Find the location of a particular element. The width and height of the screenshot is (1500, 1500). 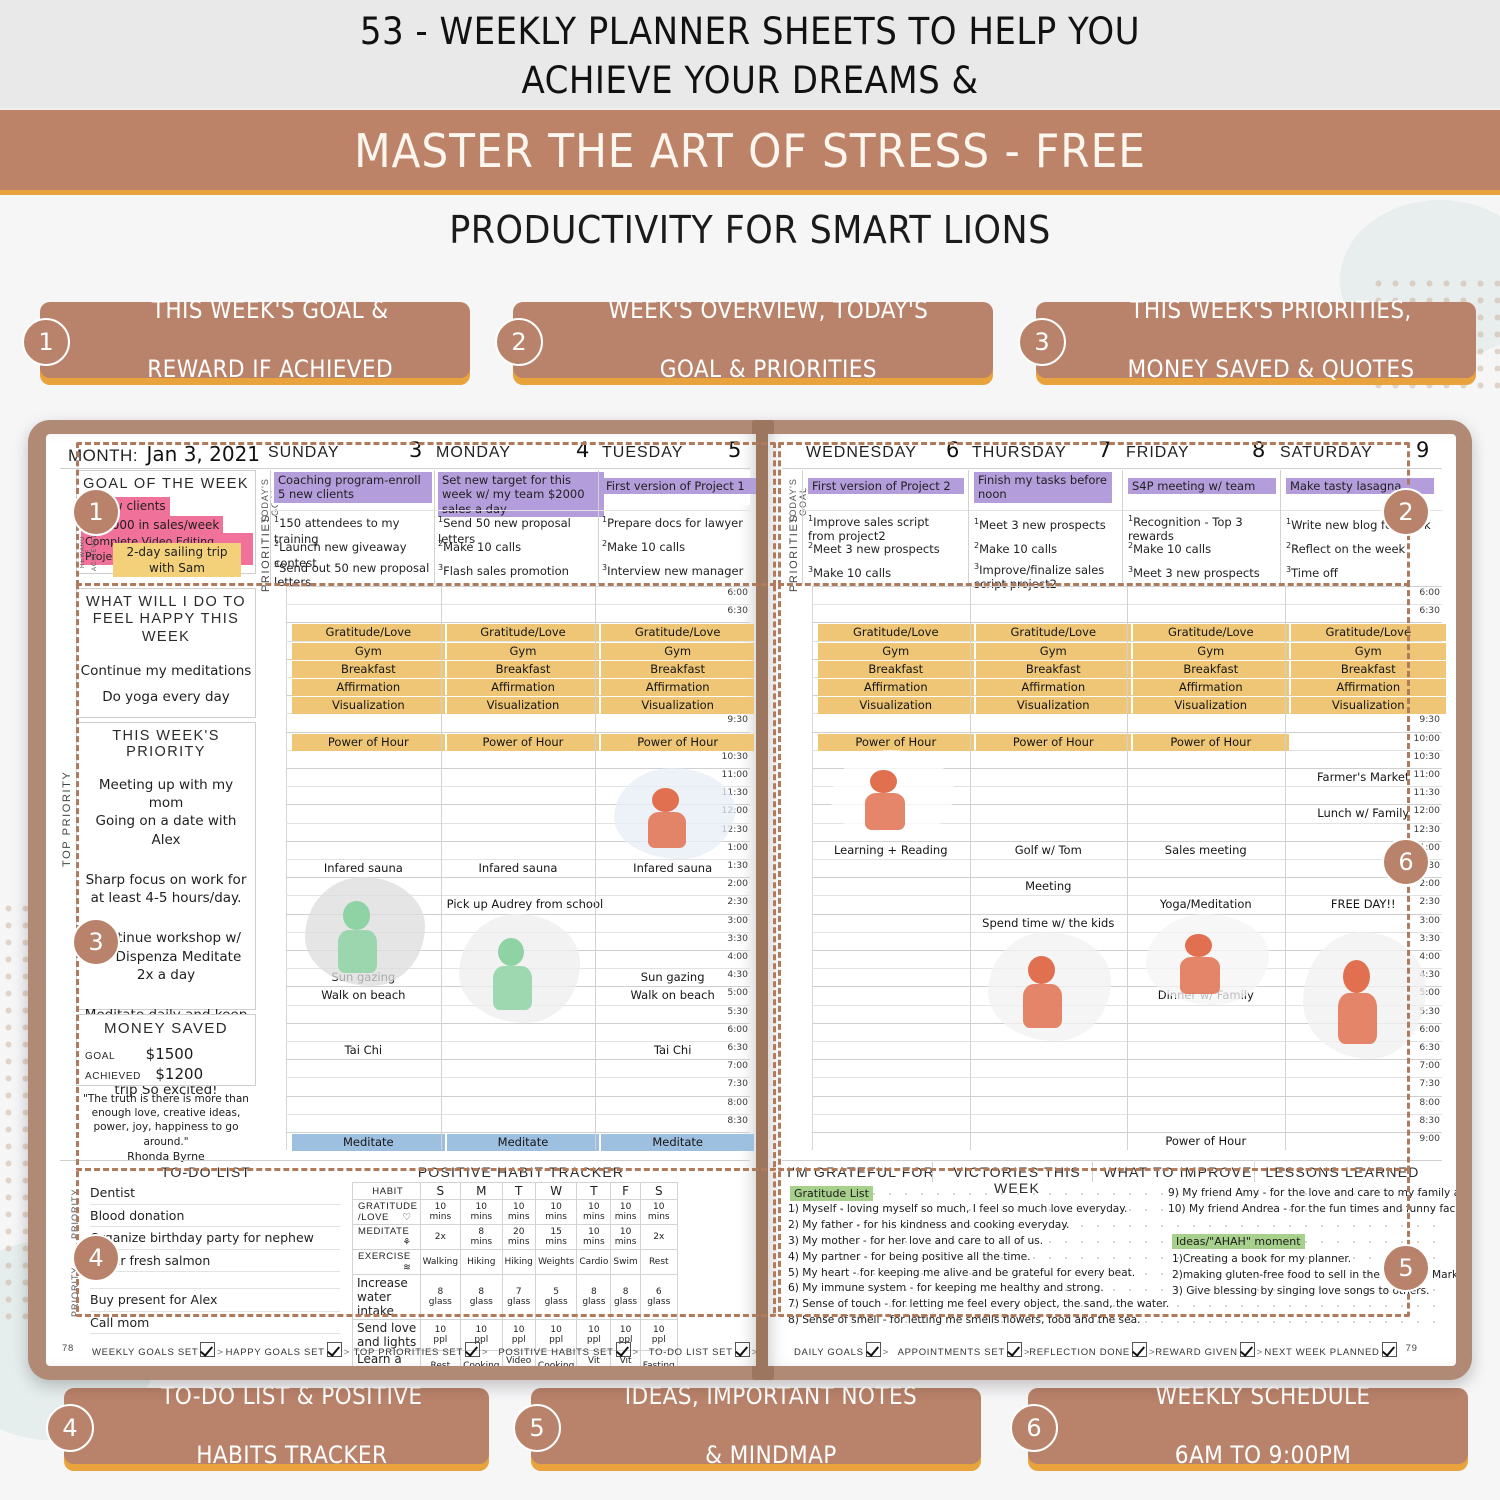

footer-check-item: HAPPY GOALS SET > is located at coordinates (288, 1350).